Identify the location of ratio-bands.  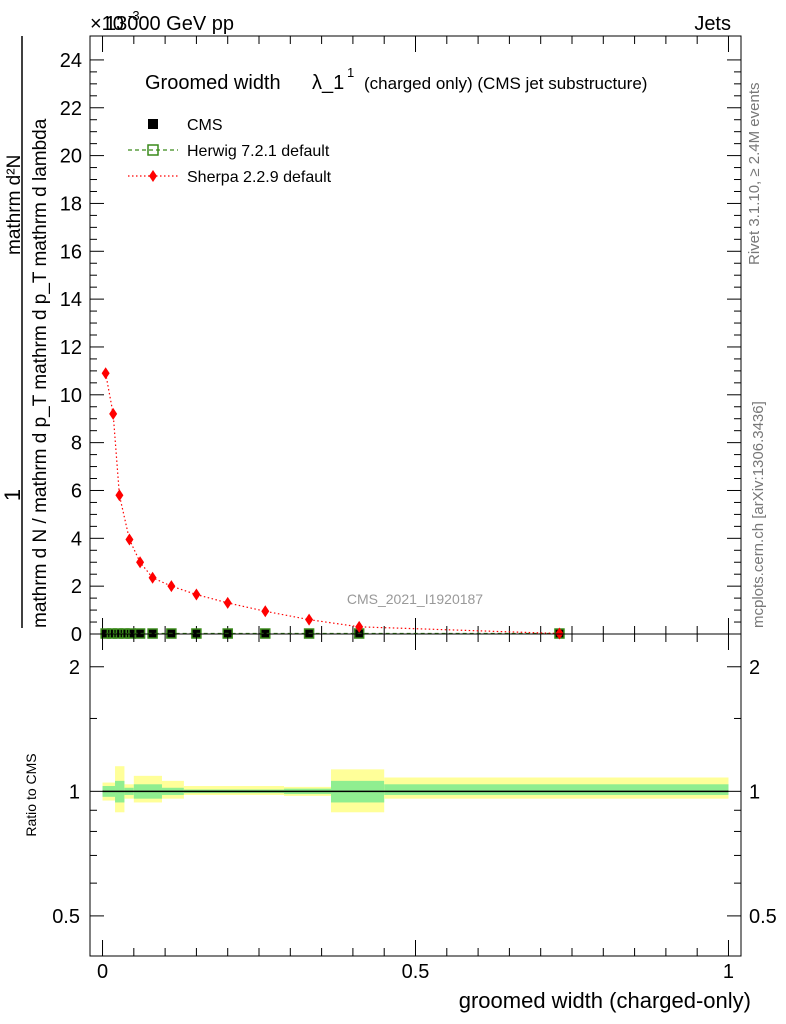
(415, 789).